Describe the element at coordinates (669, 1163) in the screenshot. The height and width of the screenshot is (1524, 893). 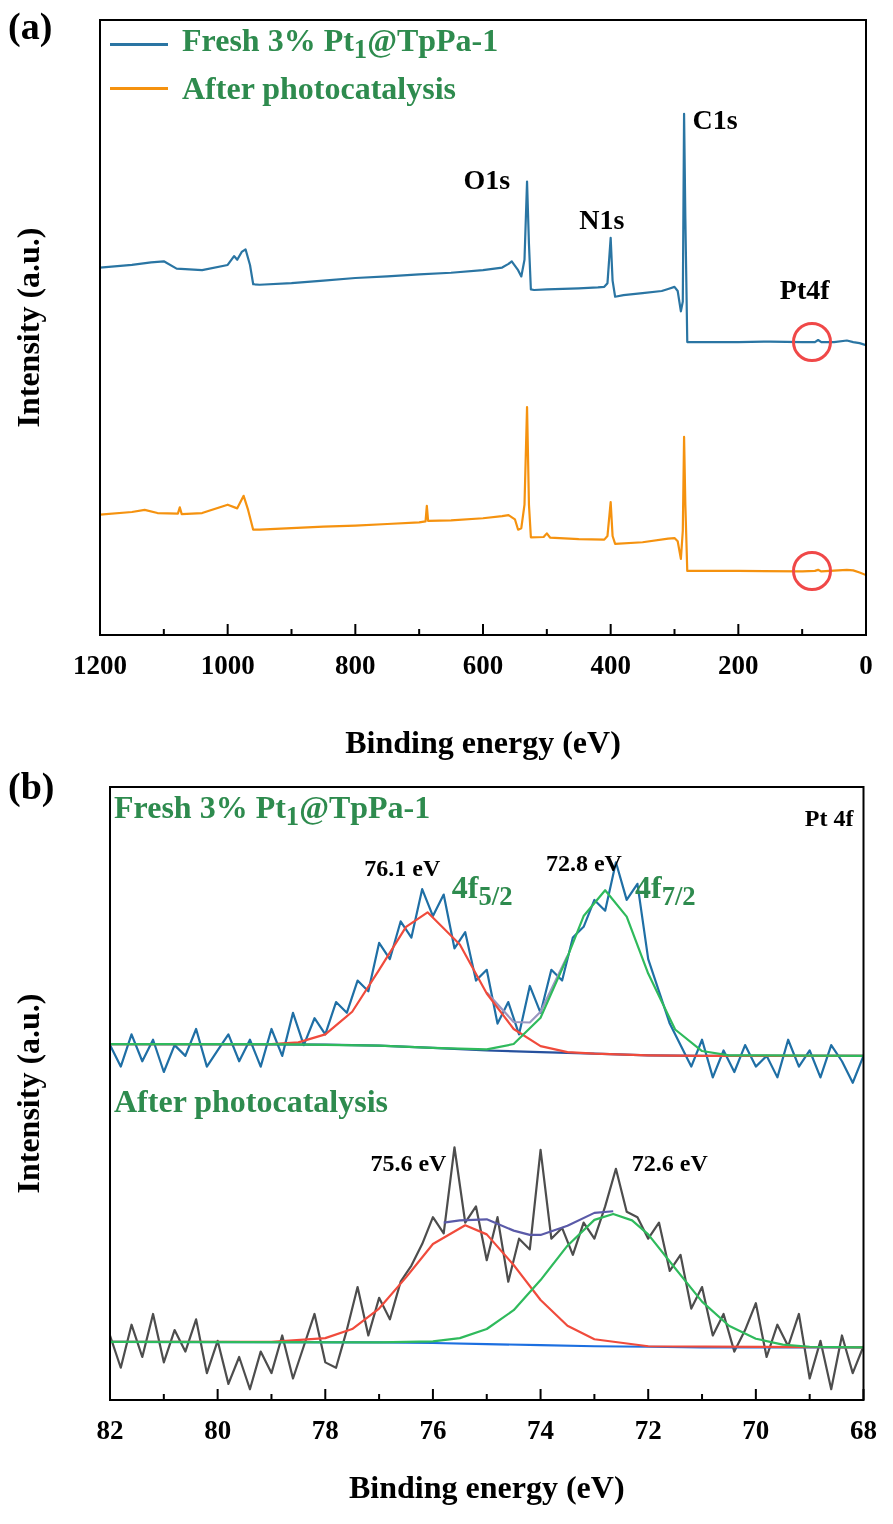
I see `annotation: 72.6 eV` at that location.